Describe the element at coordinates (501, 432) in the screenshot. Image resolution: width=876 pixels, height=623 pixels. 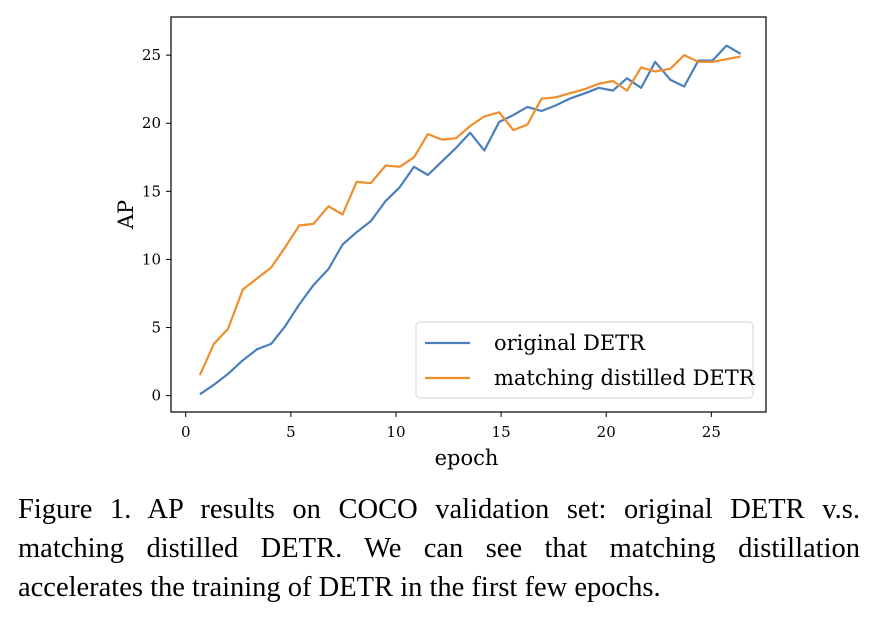
I see `x-tick-label: 15` at that location.